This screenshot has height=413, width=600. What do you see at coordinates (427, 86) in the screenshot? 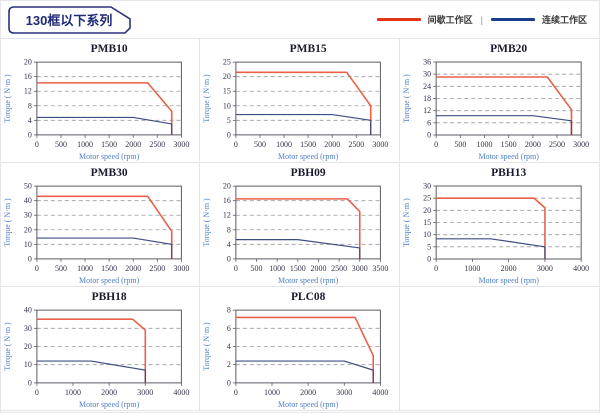
I see `y-tick-label: 24` at bounding box center [427, 86].